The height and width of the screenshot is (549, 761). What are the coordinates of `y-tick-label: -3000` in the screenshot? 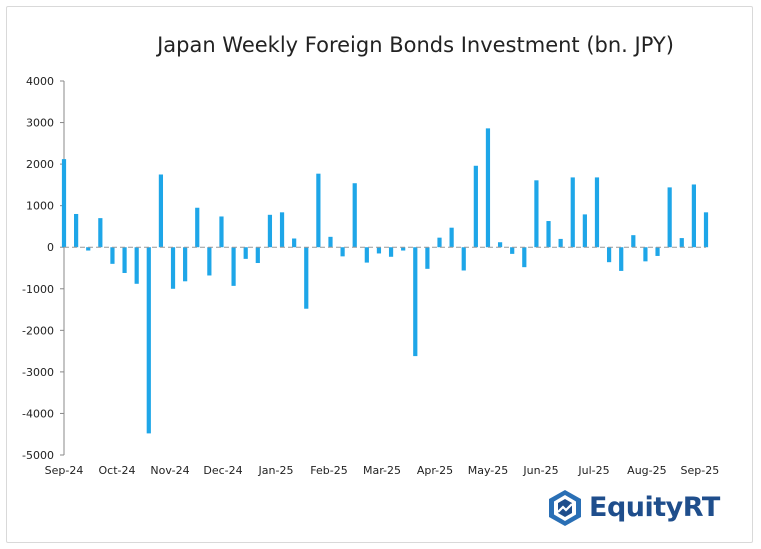 It's located at (38, 372).